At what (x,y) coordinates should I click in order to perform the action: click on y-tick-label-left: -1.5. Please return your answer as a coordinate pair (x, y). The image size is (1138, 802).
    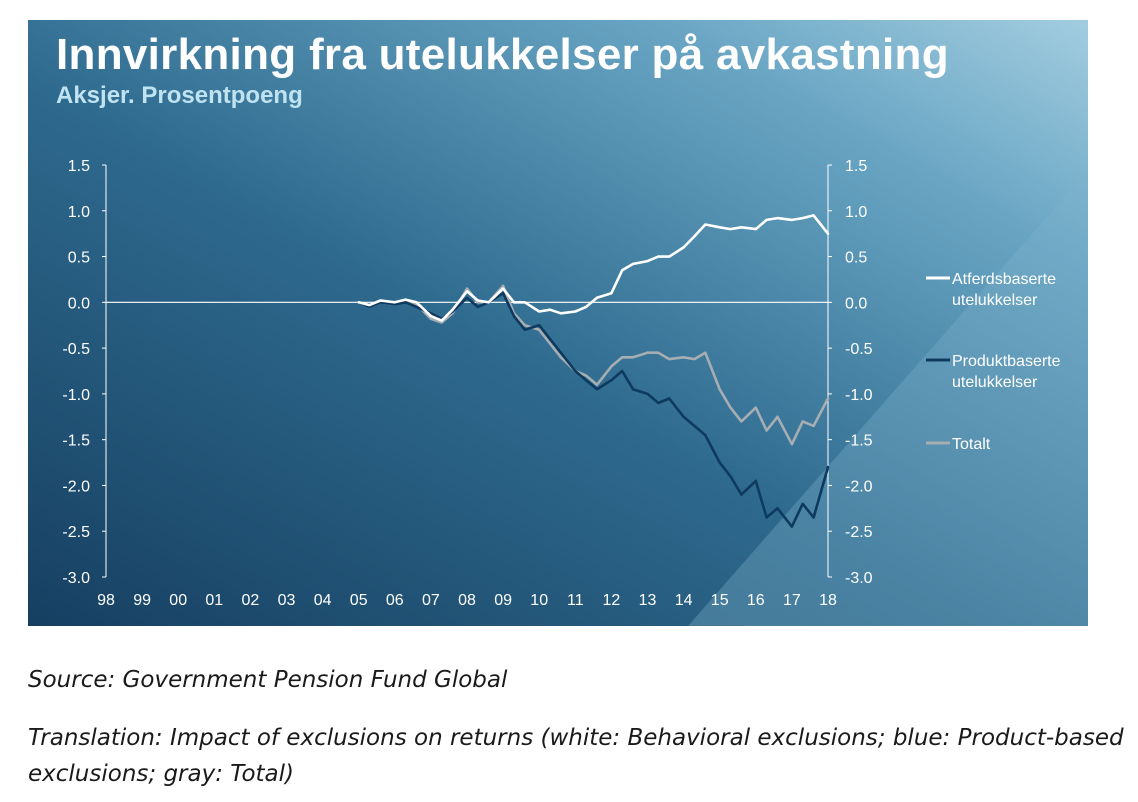
    Looking at the image, I should click on (76, 441).